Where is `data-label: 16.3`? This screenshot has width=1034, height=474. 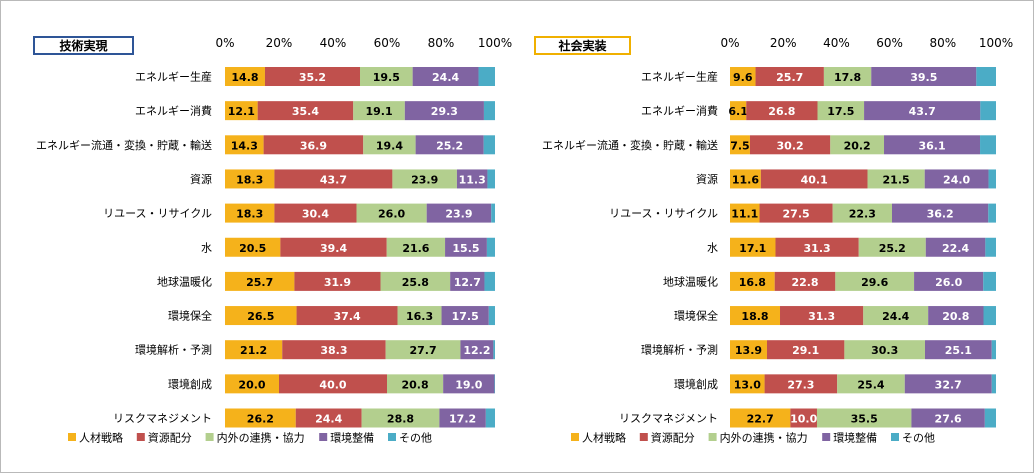 data-label: 16.3 is located at coordinates (419, 316).